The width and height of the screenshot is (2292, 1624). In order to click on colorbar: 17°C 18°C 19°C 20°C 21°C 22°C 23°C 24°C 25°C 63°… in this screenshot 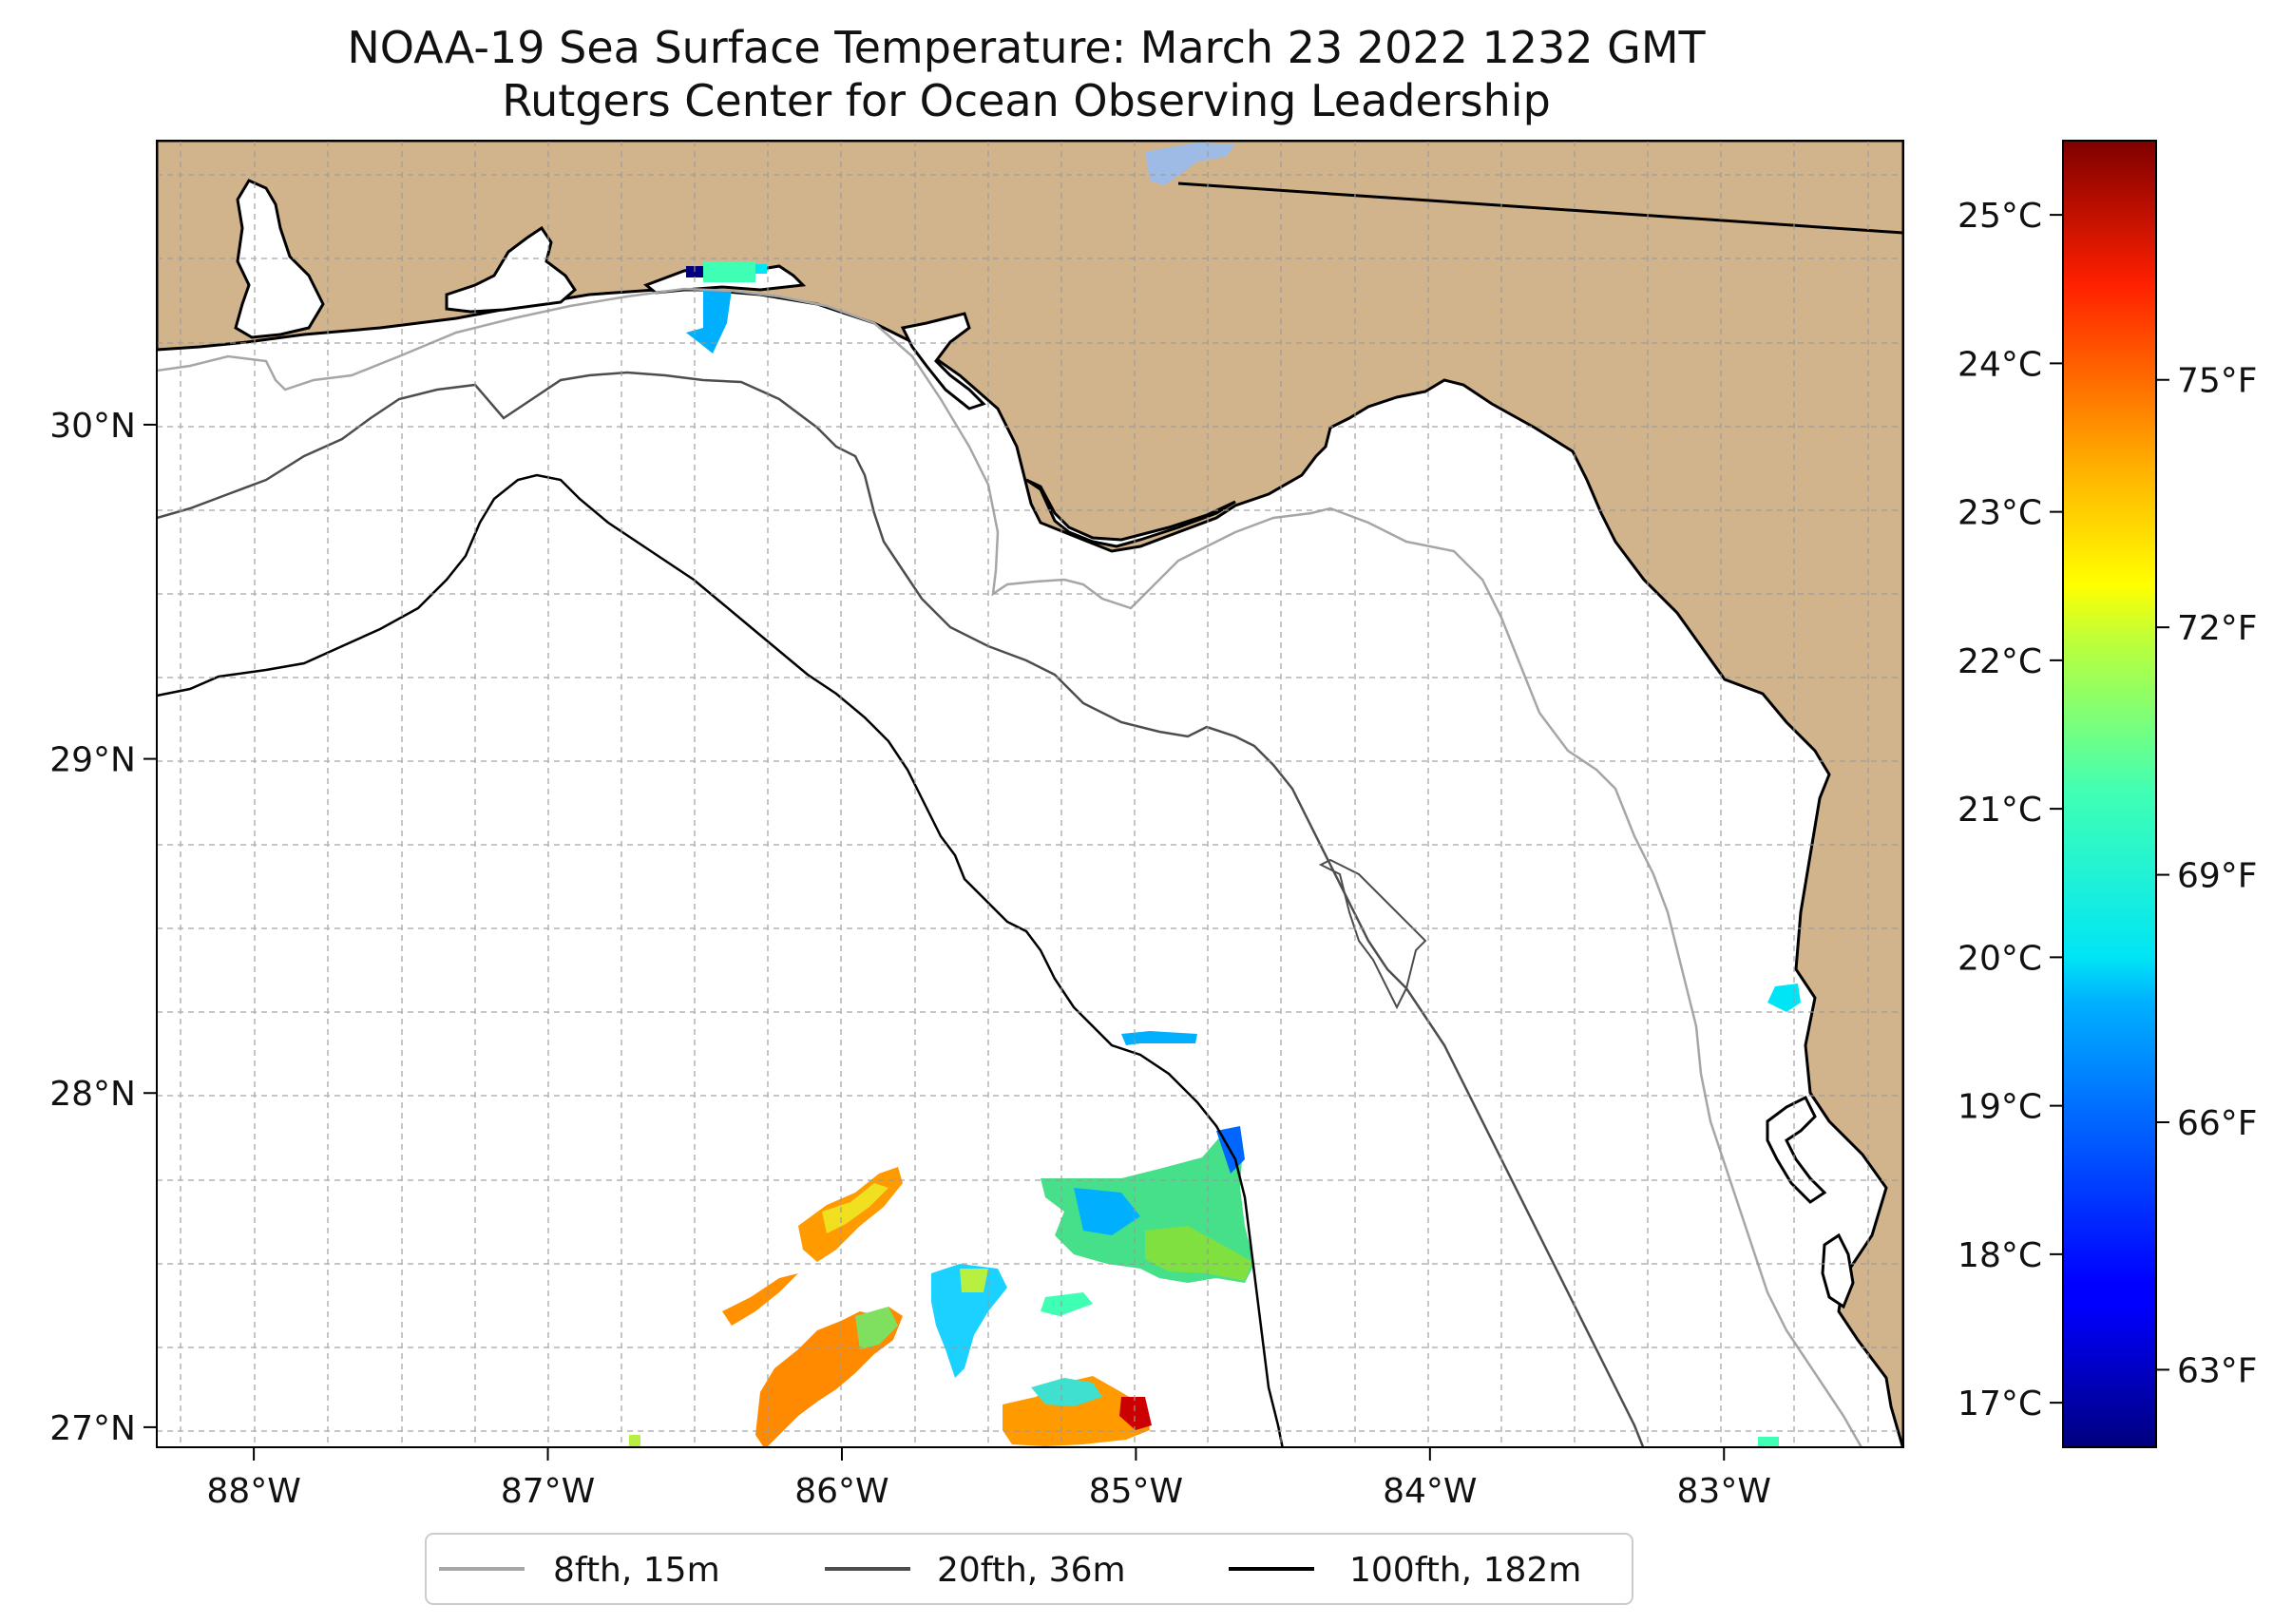, I will do `click(2108, 794)`.